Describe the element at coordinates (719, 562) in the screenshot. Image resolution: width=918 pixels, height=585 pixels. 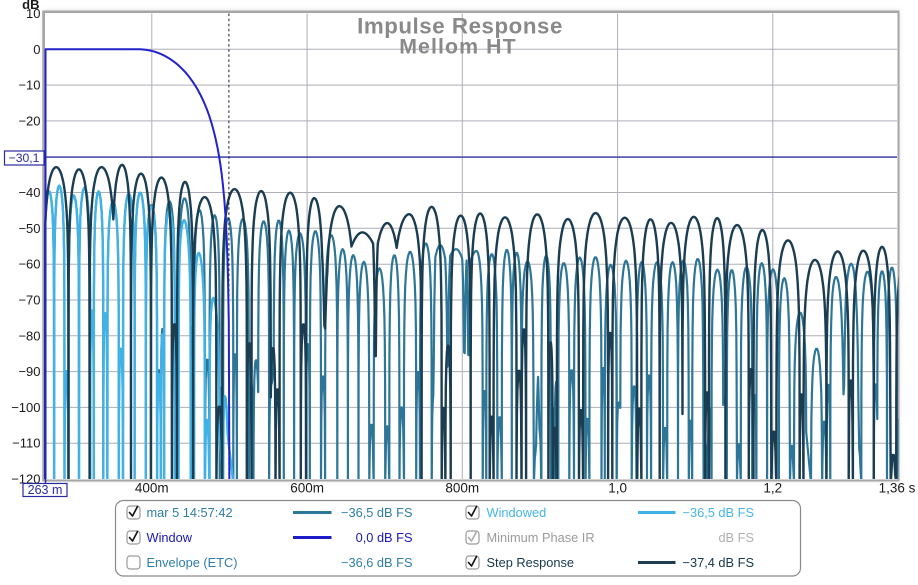
I see `svg-text: −37,4 dB FS` at that location.